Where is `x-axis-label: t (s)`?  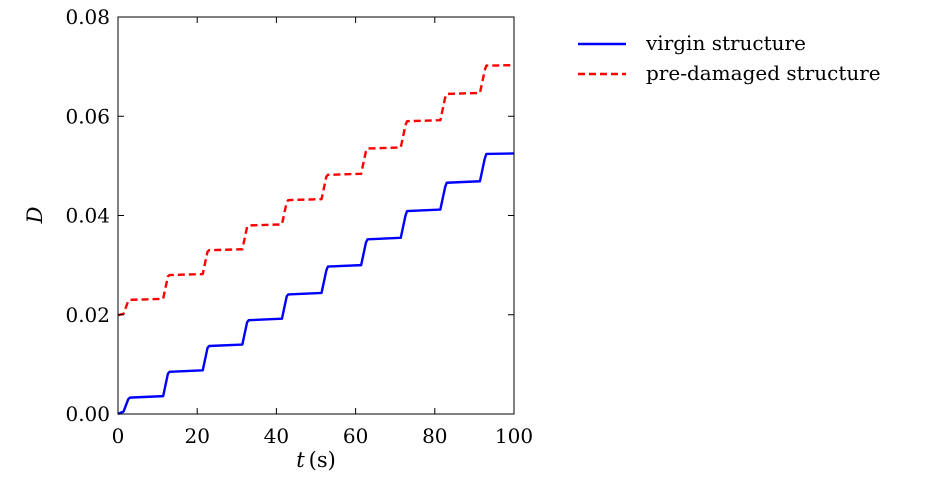
x-axis-label: t (s) is located at coordinates (316, 460).